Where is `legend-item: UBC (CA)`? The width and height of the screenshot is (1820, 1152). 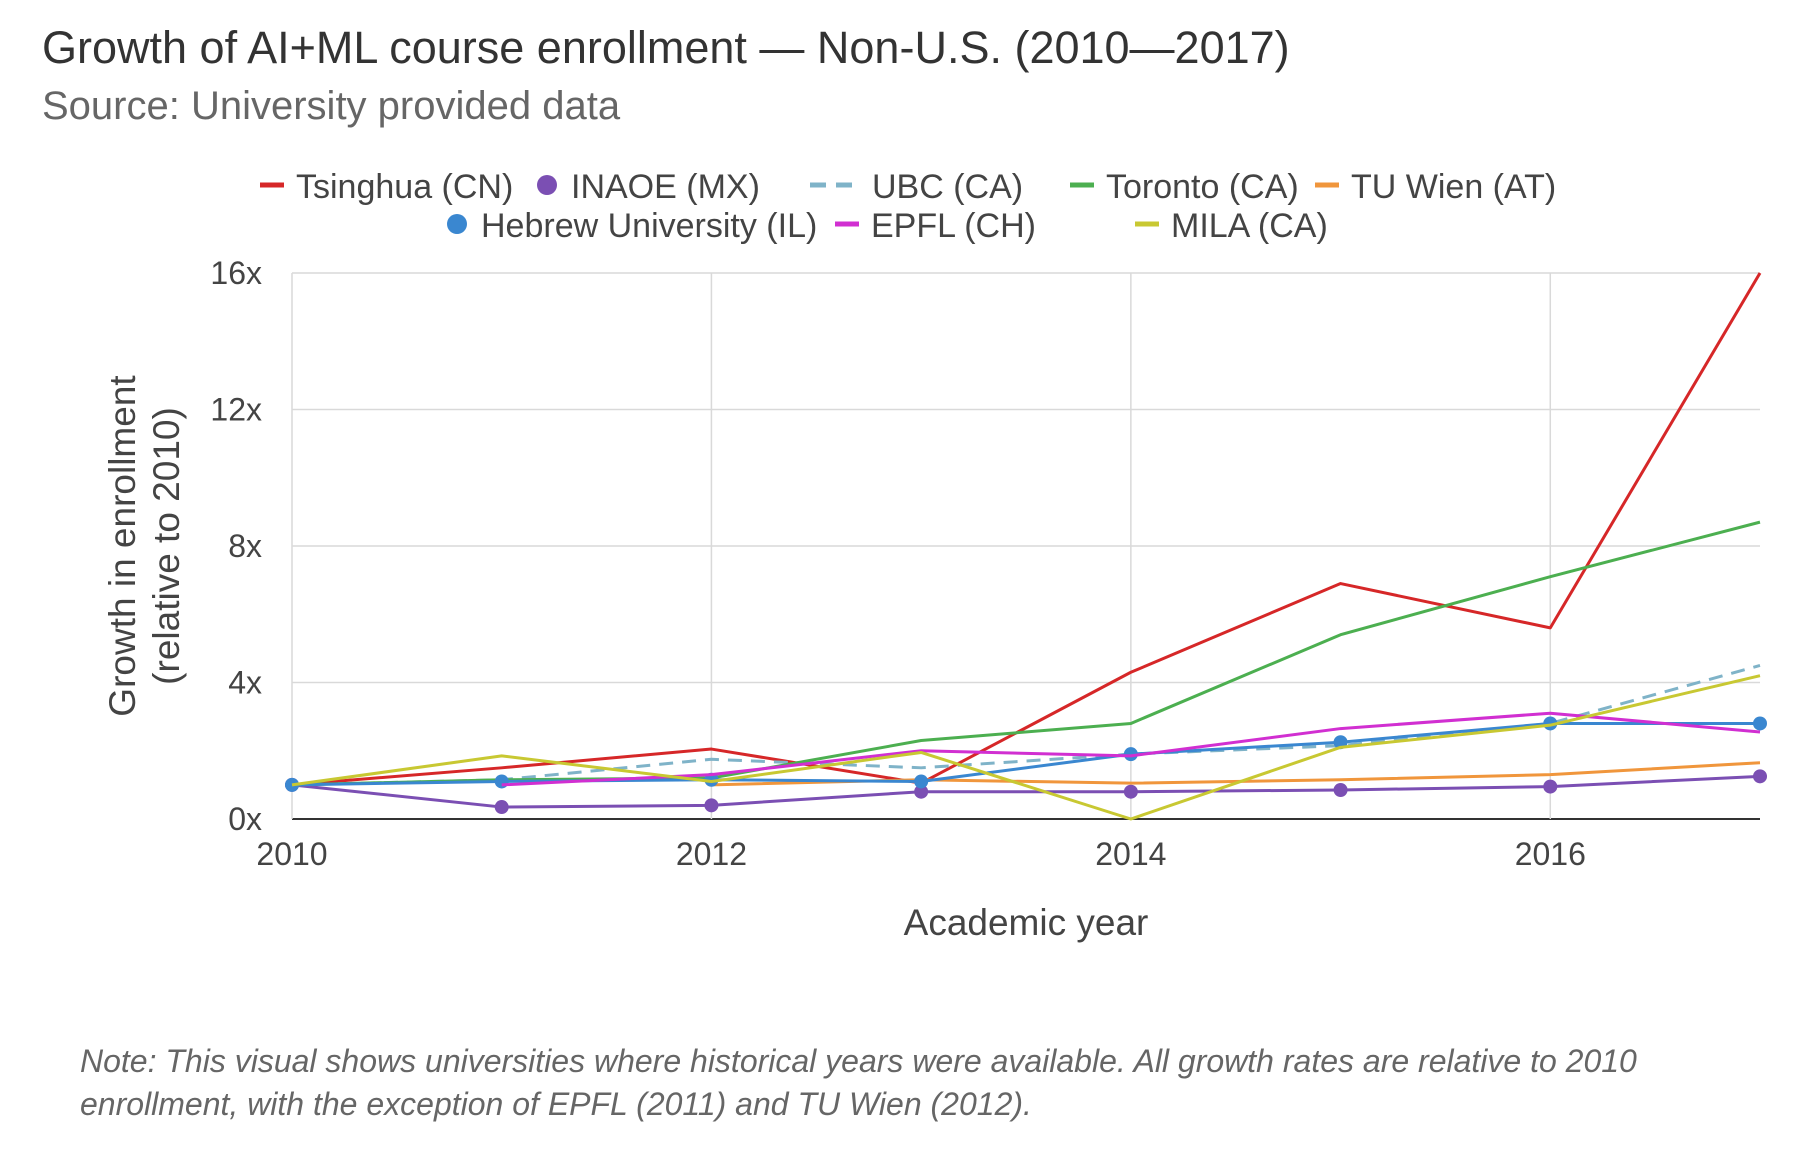
legend-item: UBC (CA) is located at coordinates (916, 187).